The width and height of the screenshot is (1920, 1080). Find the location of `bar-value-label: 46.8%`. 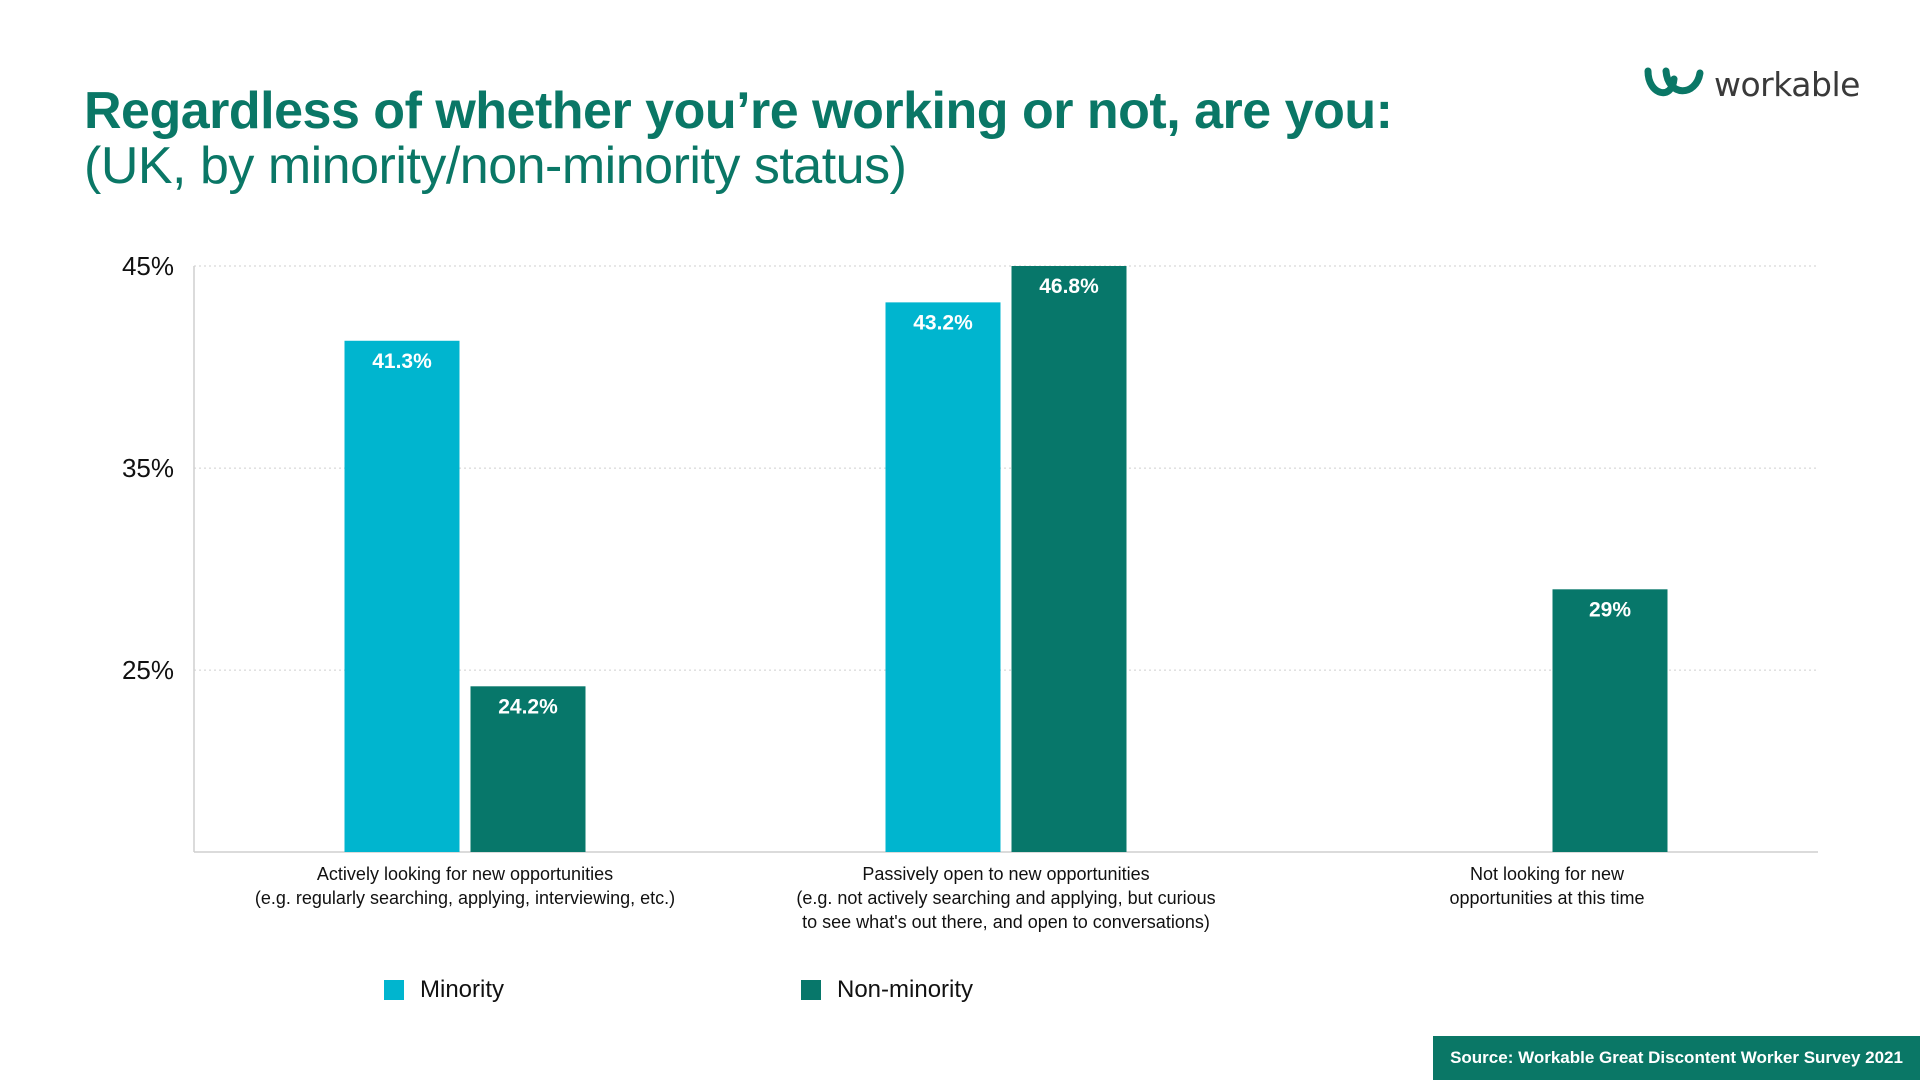

bar-value-label: 46.8% is located at coordinates (1069, 286).